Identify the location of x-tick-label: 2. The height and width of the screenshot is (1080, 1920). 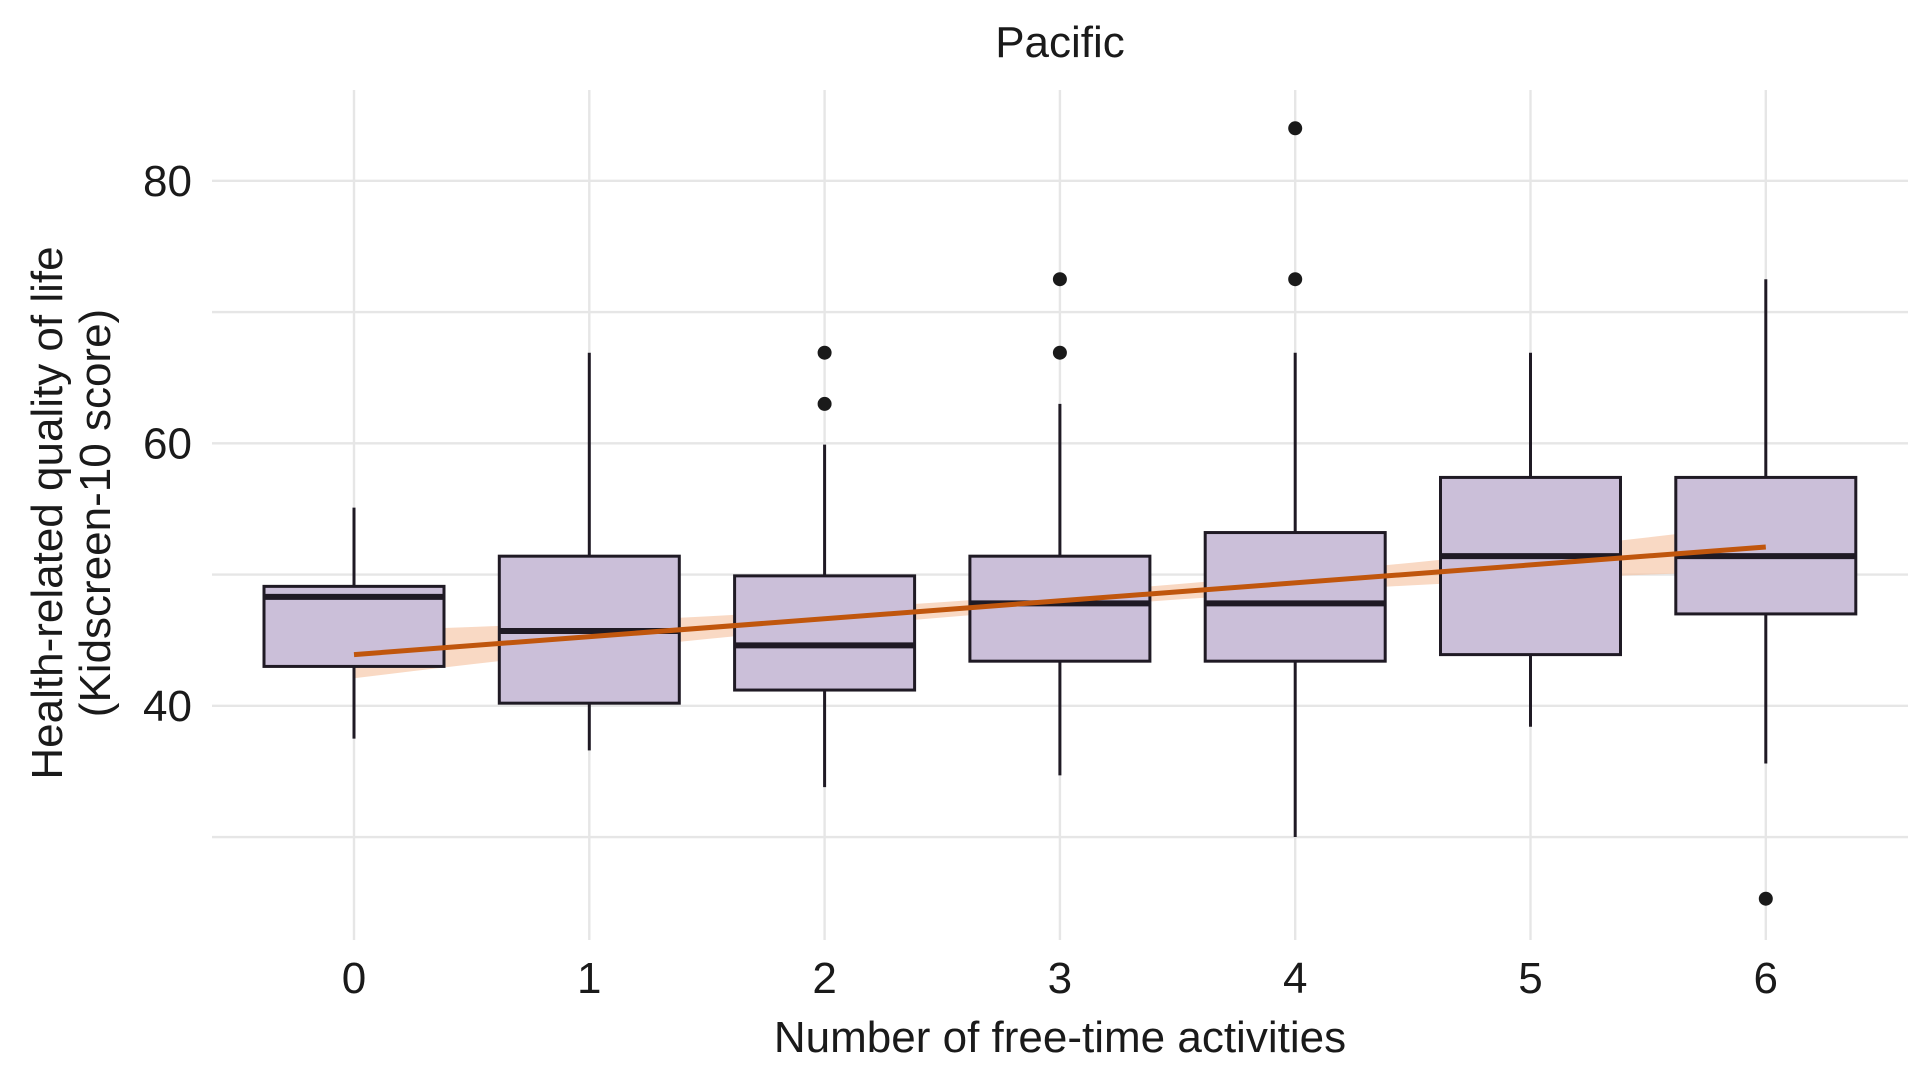
(824, 978).